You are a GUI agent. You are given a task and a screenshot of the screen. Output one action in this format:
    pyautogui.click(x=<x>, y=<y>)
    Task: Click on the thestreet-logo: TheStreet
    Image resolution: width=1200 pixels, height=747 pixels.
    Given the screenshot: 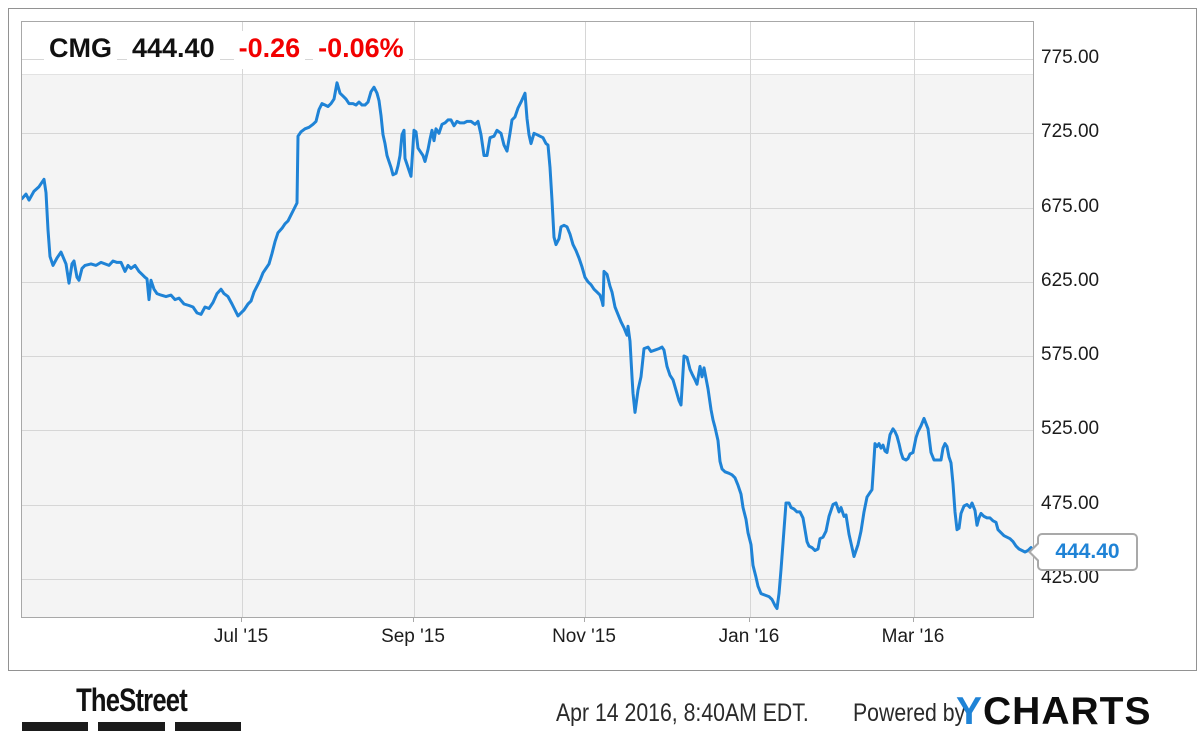 What is the action you would take?
    pyautogui.click(x=131, y=706)
    